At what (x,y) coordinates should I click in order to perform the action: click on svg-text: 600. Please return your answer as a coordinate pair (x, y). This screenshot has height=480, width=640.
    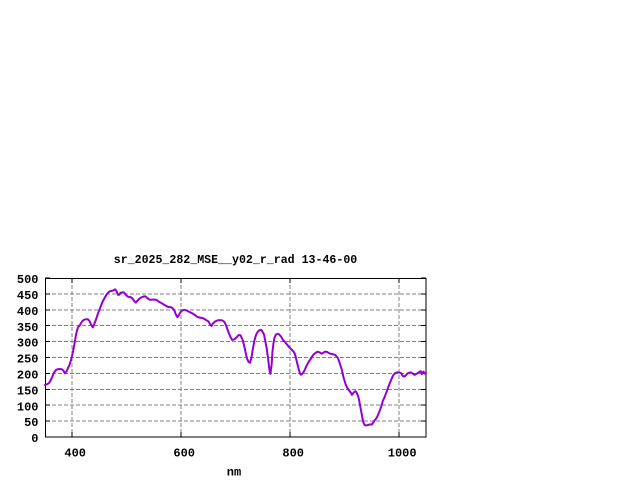
    Looking at the image, I should click on (184, 454).